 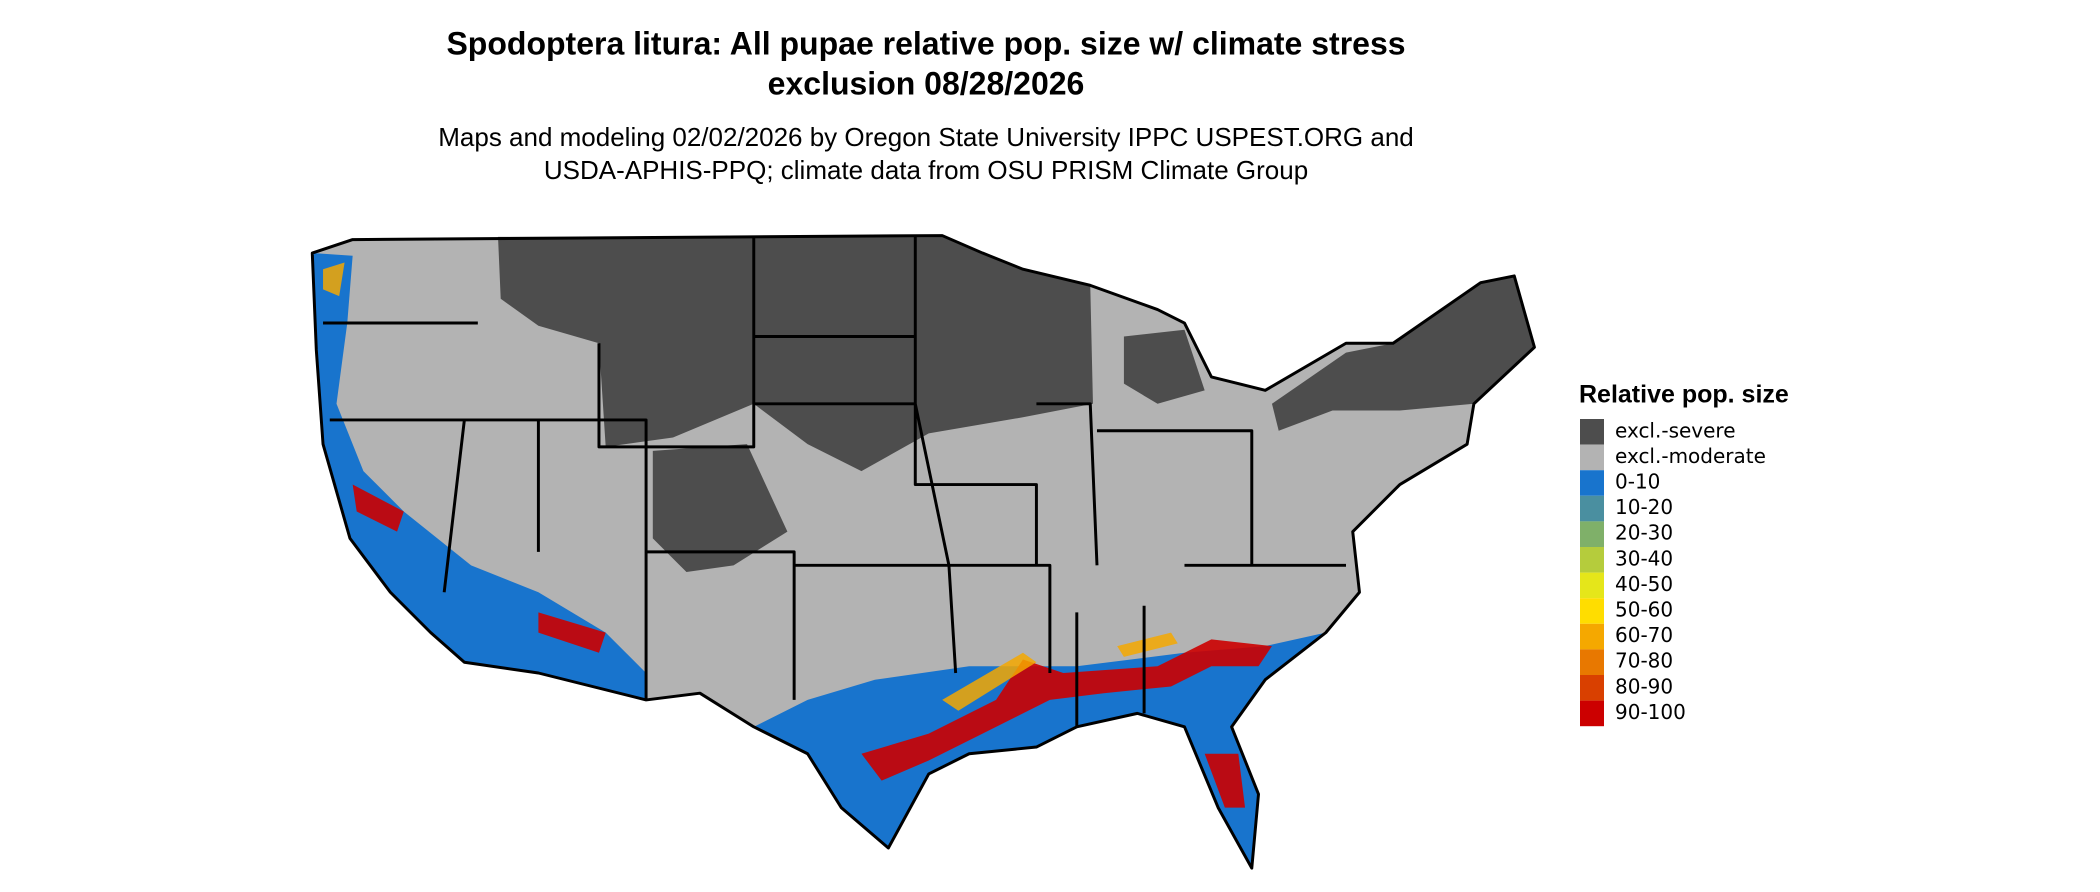 What do you see at coordinates (1690, 456) in the screenshot?
I see `legend-label: excl.-moderate` at bounding box center [1690, 456].